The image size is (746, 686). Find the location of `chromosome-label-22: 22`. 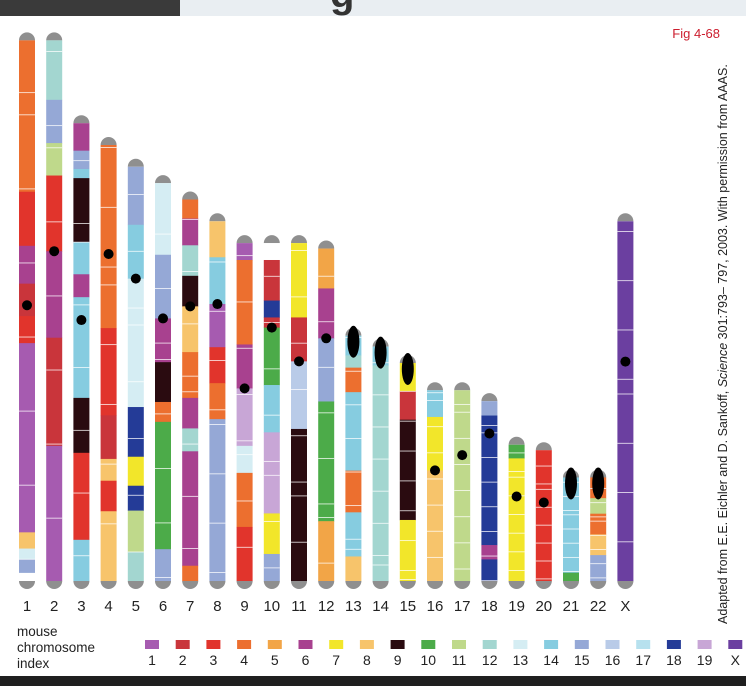

chromosome-label-22: 22 is located at coordinates (598, 606).